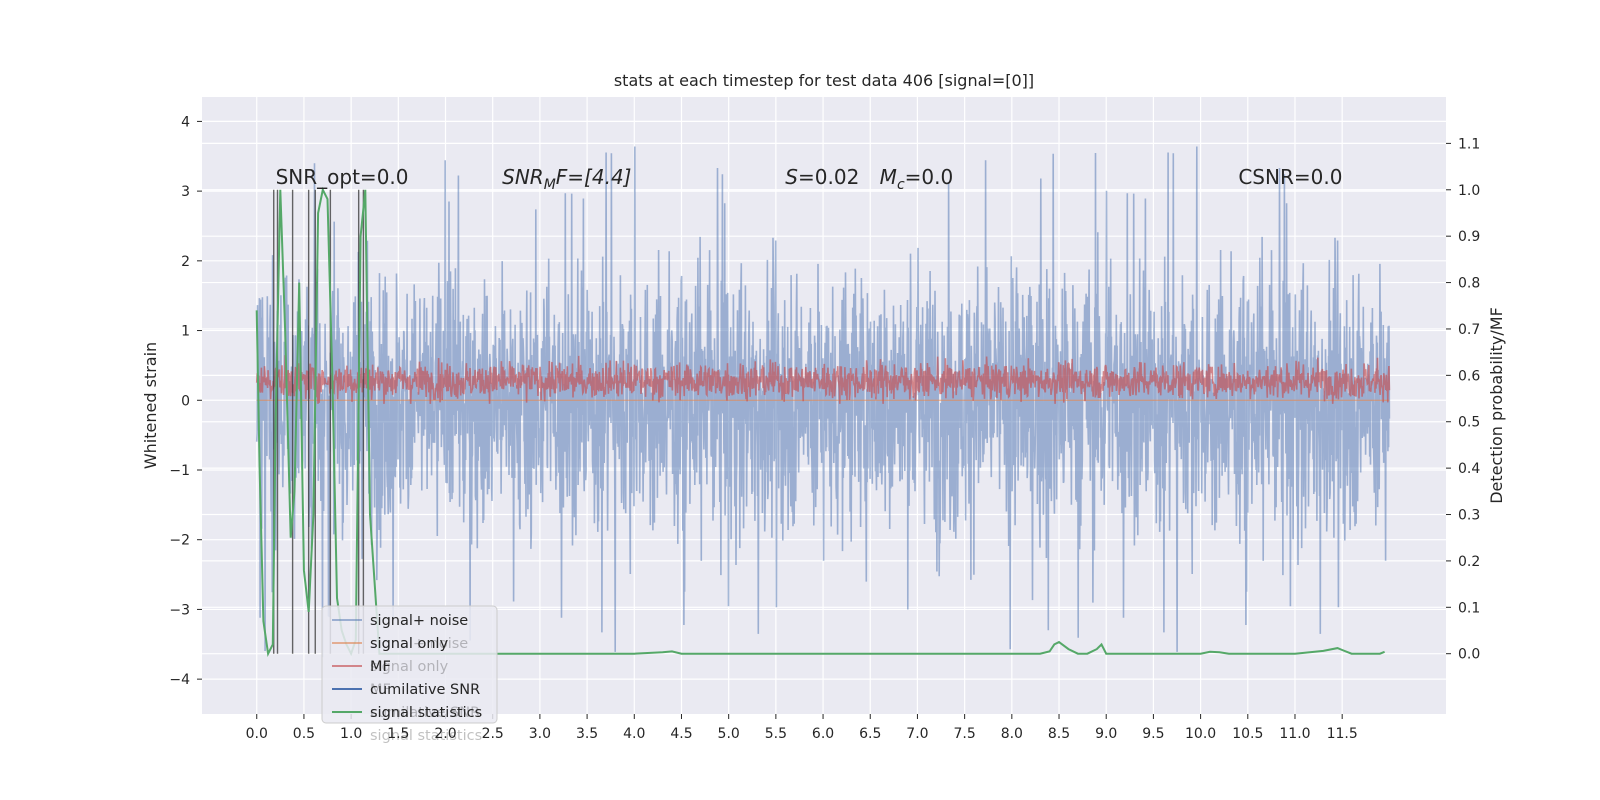  I want to click on y2-tick-label: 0.7, so click(1469, 330).